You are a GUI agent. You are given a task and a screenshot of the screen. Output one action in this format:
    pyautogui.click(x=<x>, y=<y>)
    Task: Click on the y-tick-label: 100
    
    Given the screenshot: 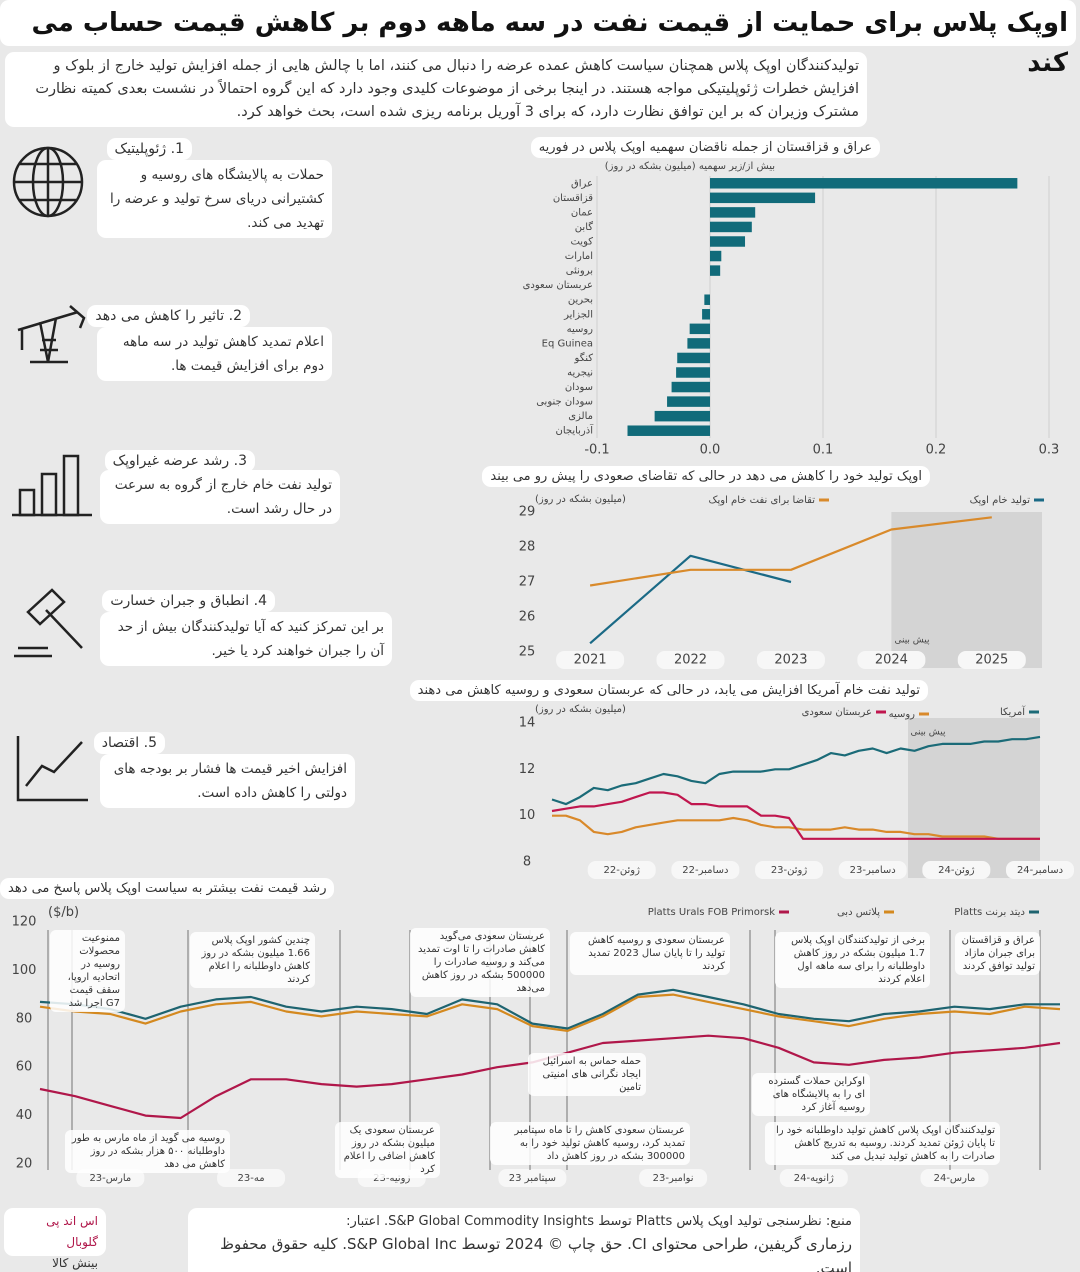 What is the action you would take?
    pyautogui.click(x=24, y=970)
    